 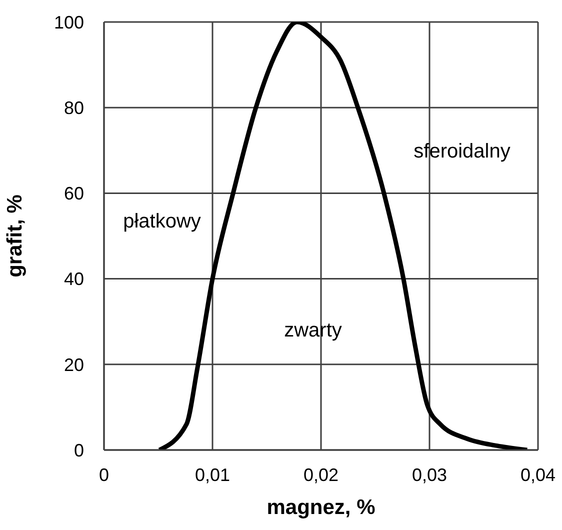 I want to click on annotation: płatkowy, so click(x=162, y=222).